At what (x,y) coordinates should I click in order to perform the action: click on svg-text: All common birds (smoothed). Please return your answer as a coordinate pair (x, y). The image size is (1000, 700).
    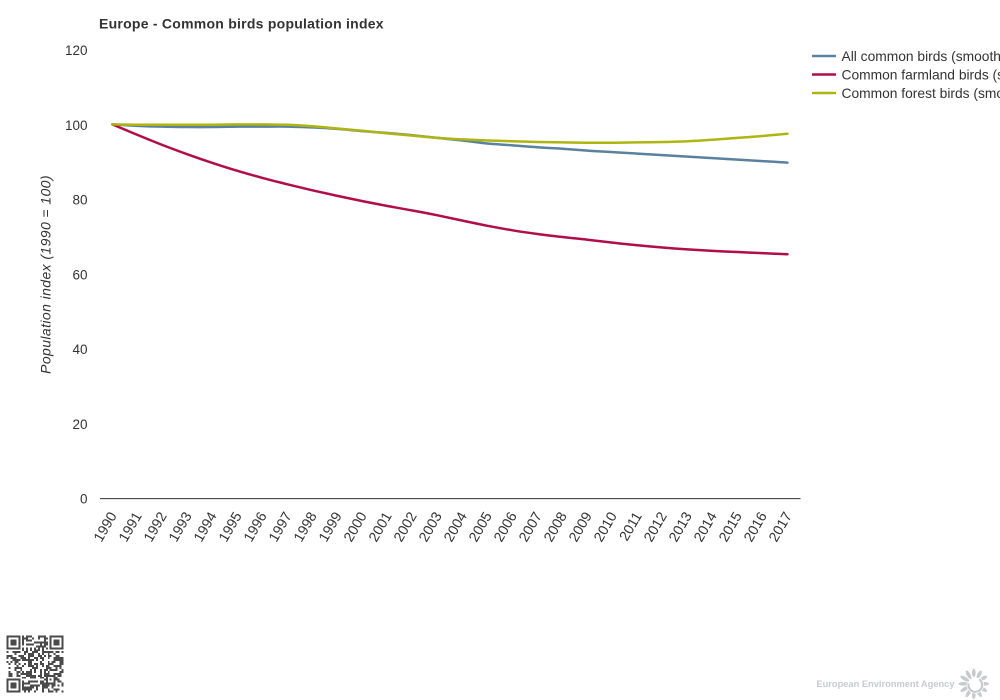
    Looking at the image, I should click on (921, 56).